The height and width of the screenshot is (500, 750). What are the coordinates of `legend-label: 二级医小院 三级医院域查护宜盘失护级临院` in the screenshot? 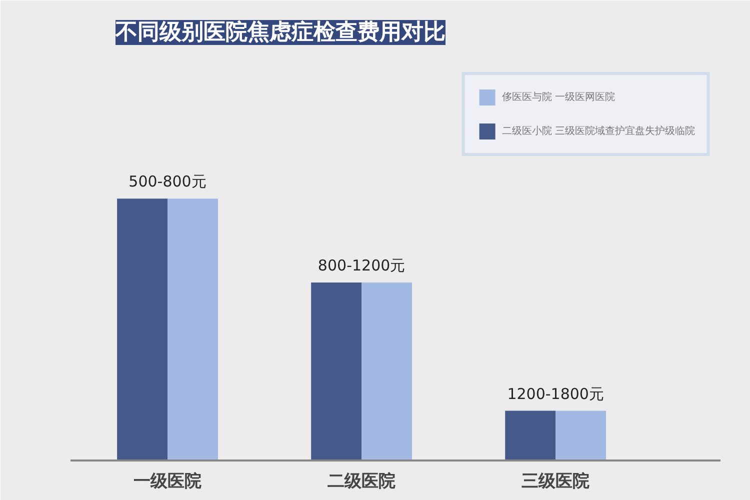 It's located at (598, 131).